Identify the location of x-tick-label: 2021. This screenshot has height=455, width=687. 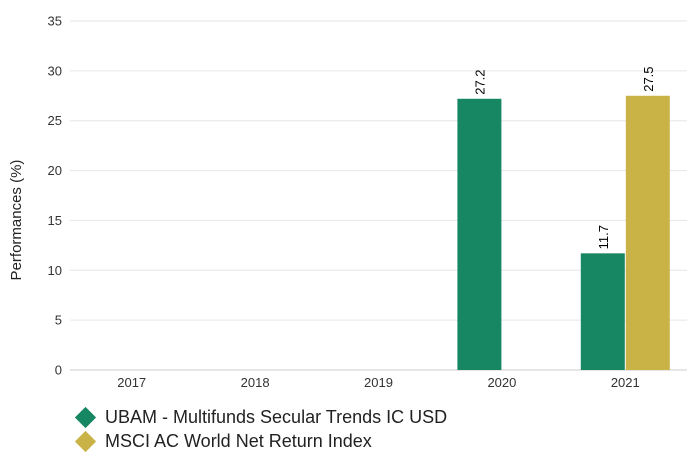
(625, 382).